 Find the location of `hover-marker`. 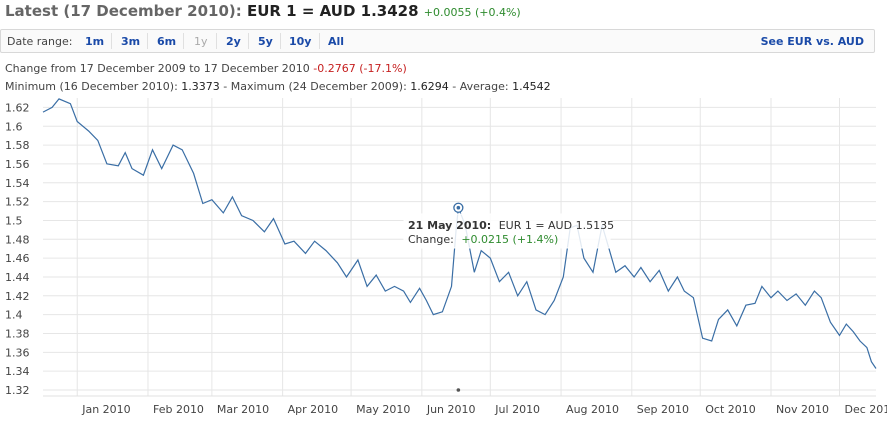

hover-marker is located at coordinates (458, 297).